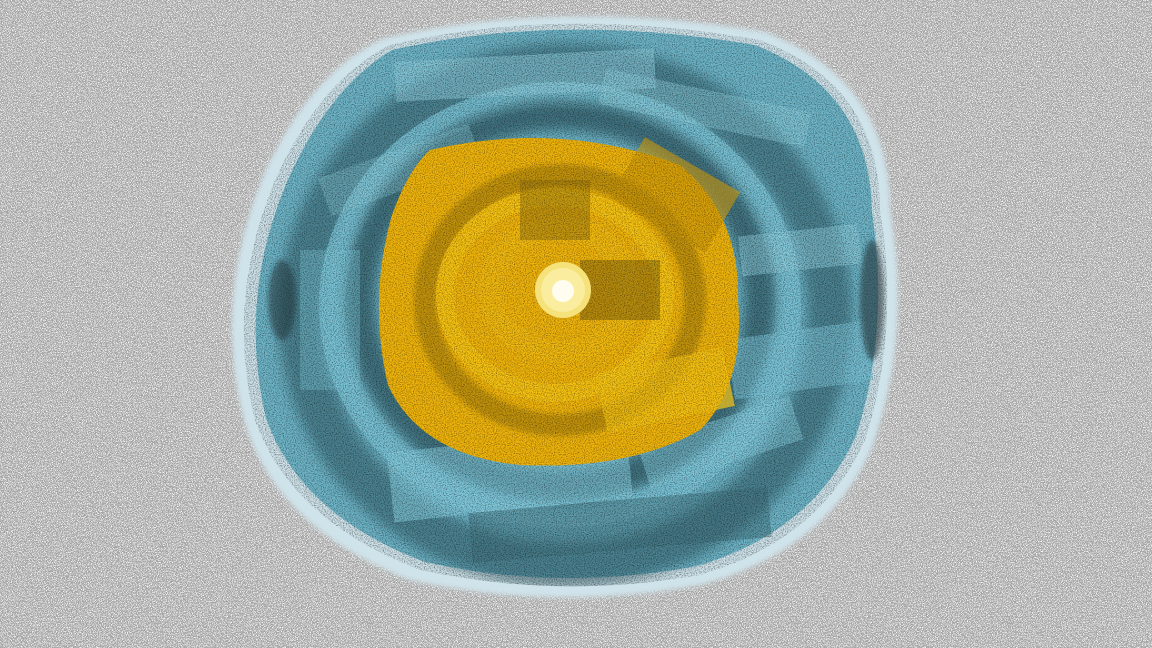  Describe the element at coordinates (872, 300) in the screenshot. I see `right-shadow` at that location.